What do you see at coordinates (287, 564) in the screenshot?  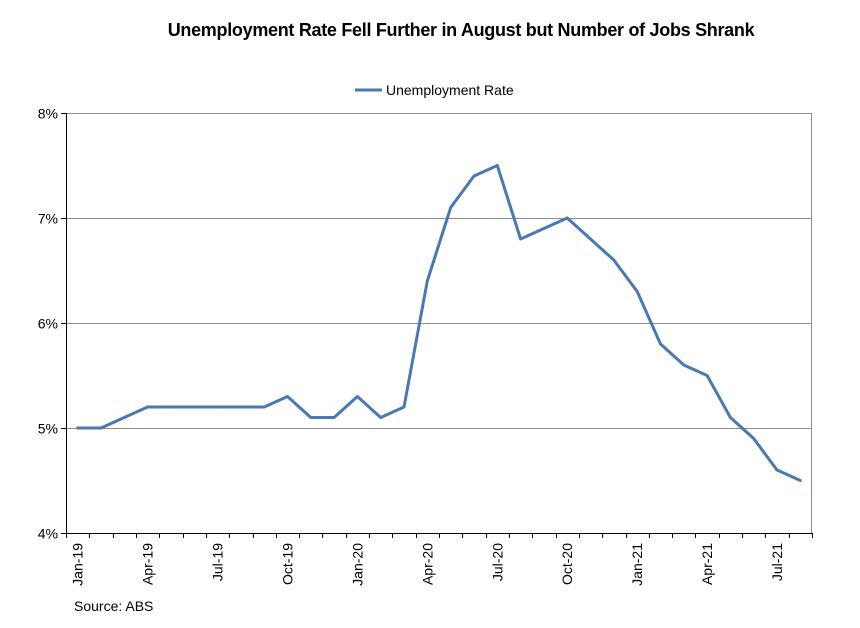 I see `x-tick-label: Oct-19` at bounding box center [287, 564].